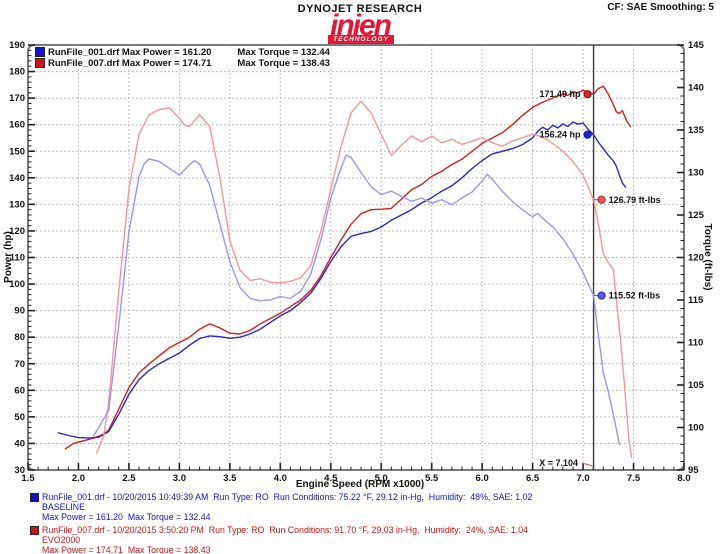 The height and width of the screenshot is (554, 720). Describe the element at coordinates (582, 478) in the screenshot. I see `x-tick-label: 7.0` at that location.